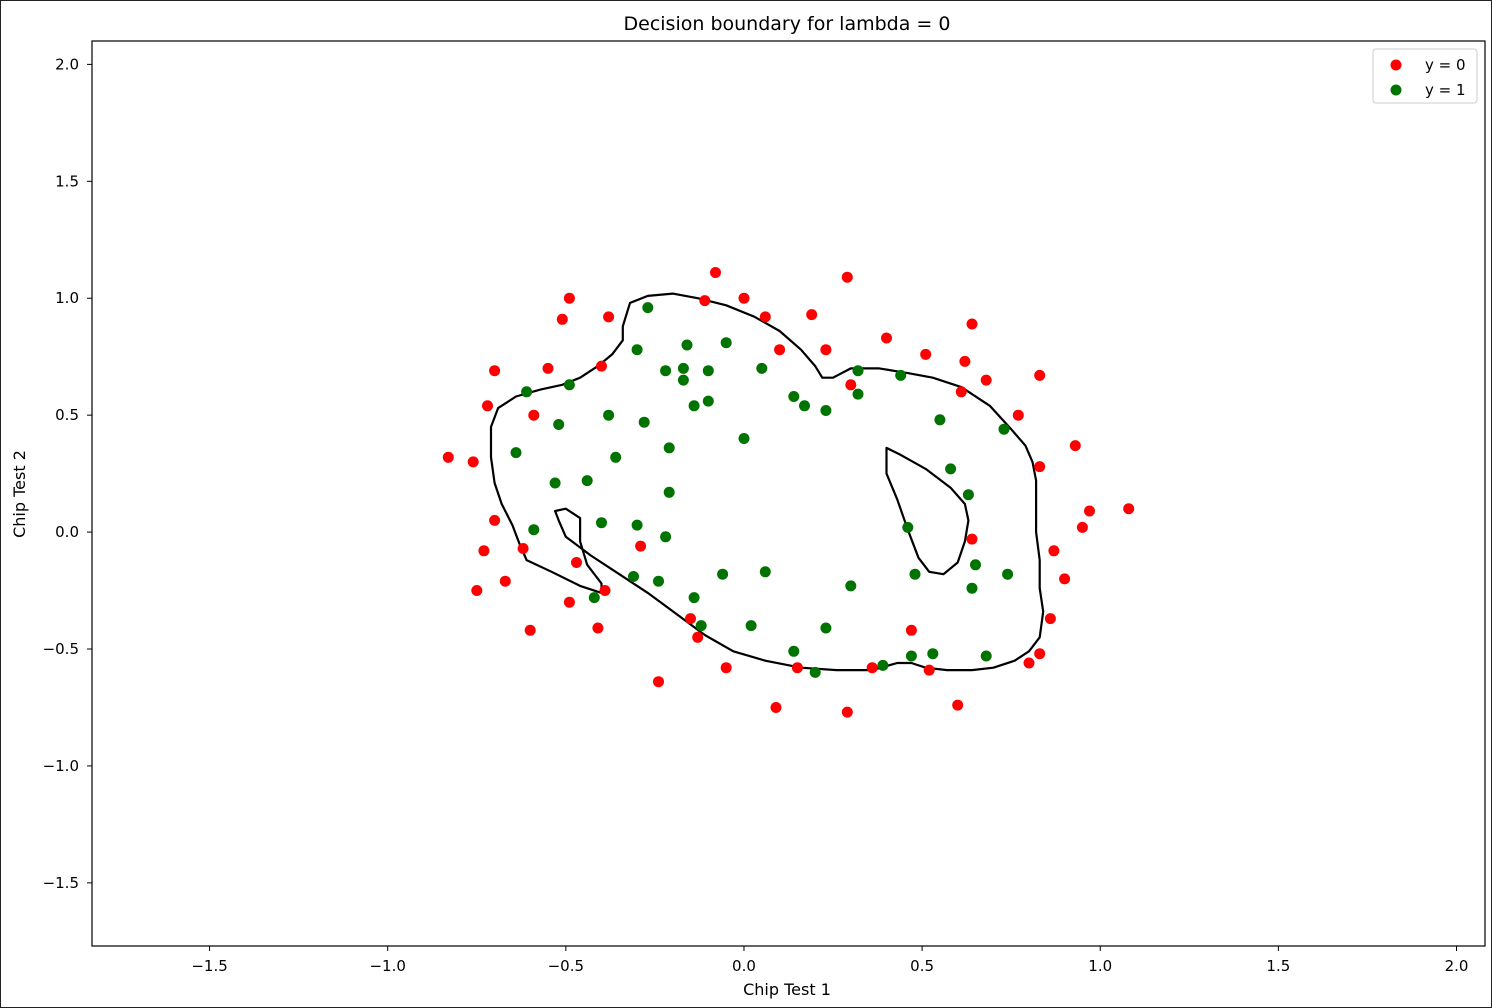 This screenshot has height=1008, width=1492. What do you see at coordinates (19, 494) in the screenshot?
I see `y-axis-label: Chip Test 2` at bounding box center [19, 494].